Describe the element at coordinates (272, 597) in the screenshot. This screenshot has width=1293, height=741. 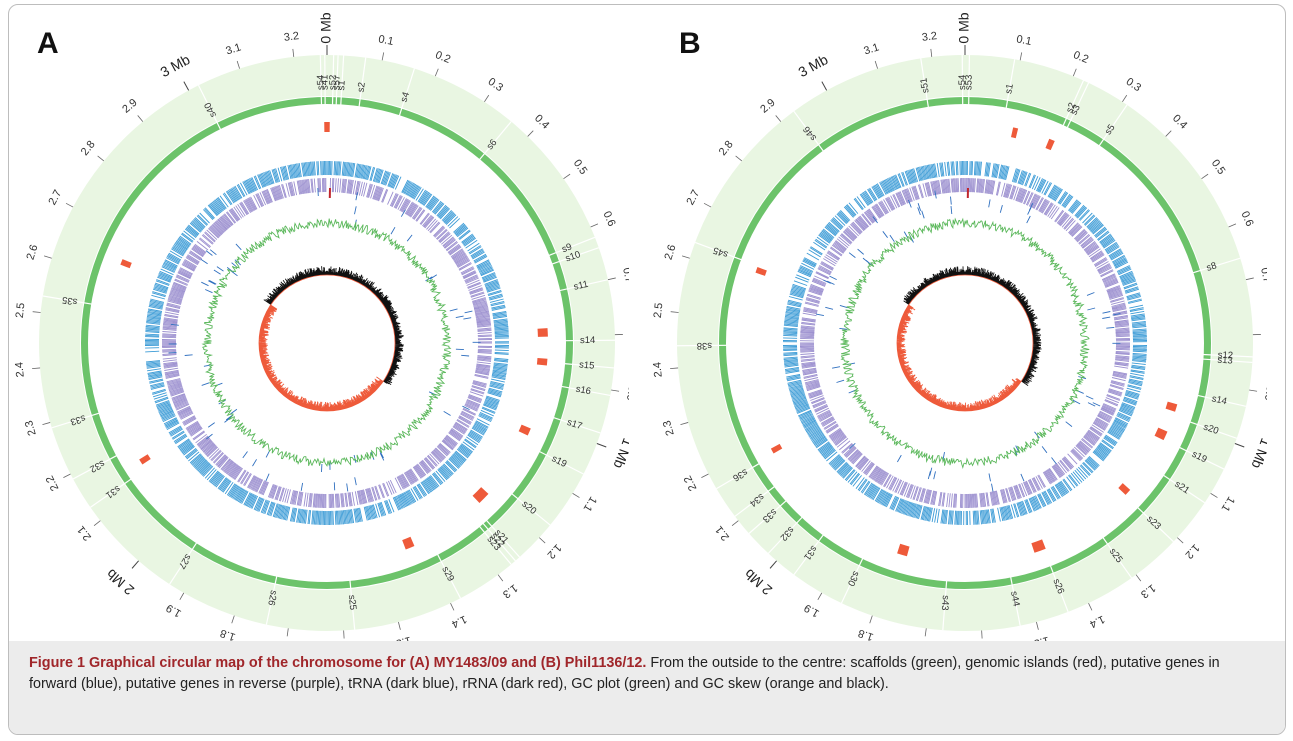
I see `scaffold-label: s26` at that location.